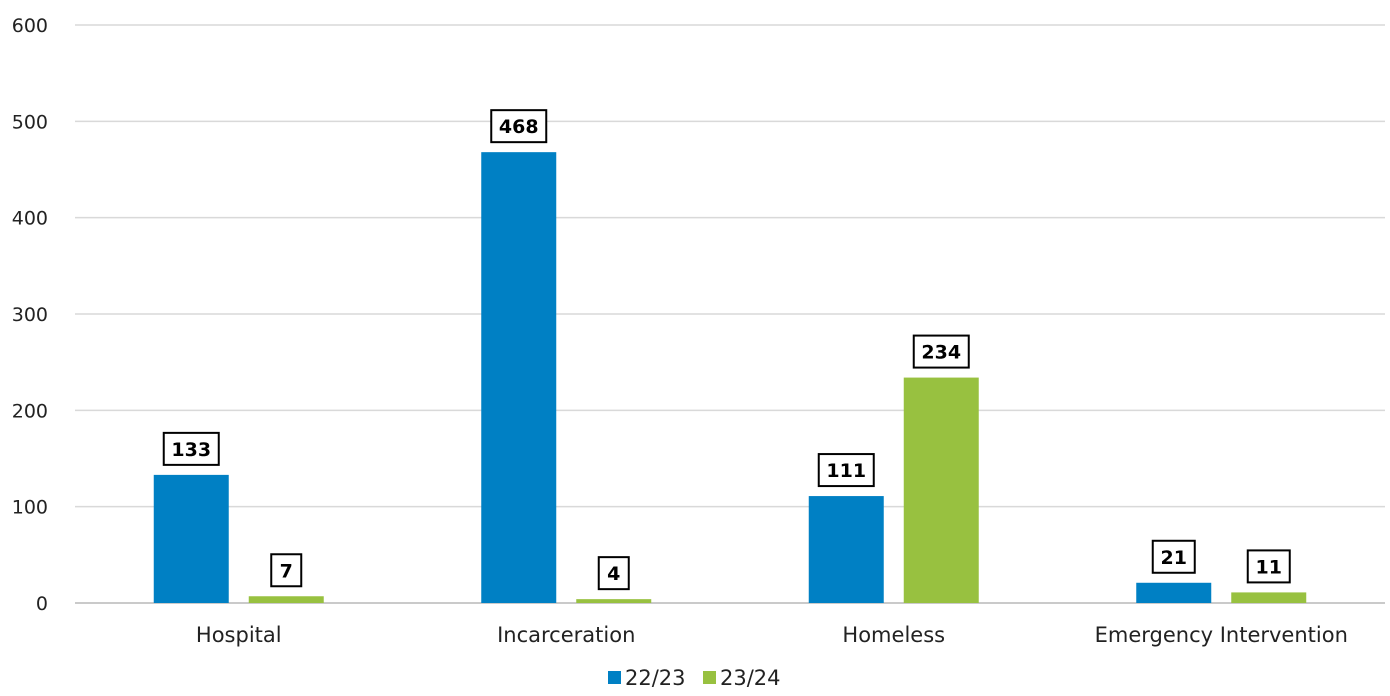 Image resolution: width=1390 pixels, height=696 pixels. I want to click on data-label-incarceration-22-23: 468, so click(519, 126).